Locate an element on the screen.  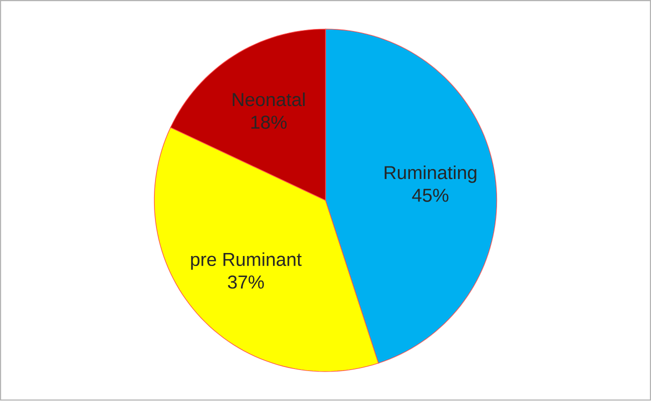
data-label: 18% is located at coordinates (269, 123).